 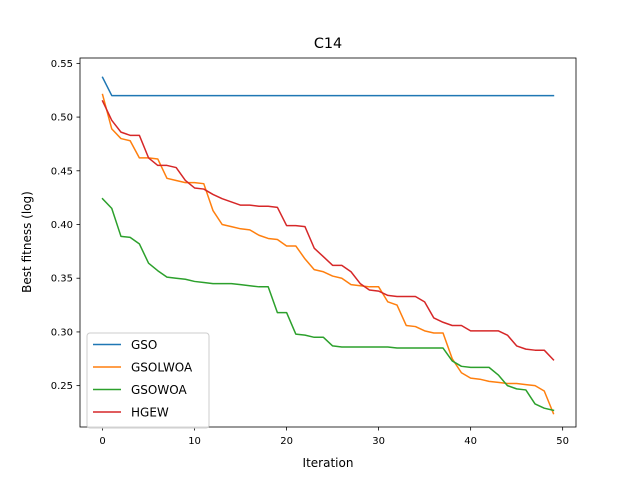 What do you see at coordinates (102, 441) in the screenshot?
I see `x-tick-label: 0` at bounding box center [102, 441].